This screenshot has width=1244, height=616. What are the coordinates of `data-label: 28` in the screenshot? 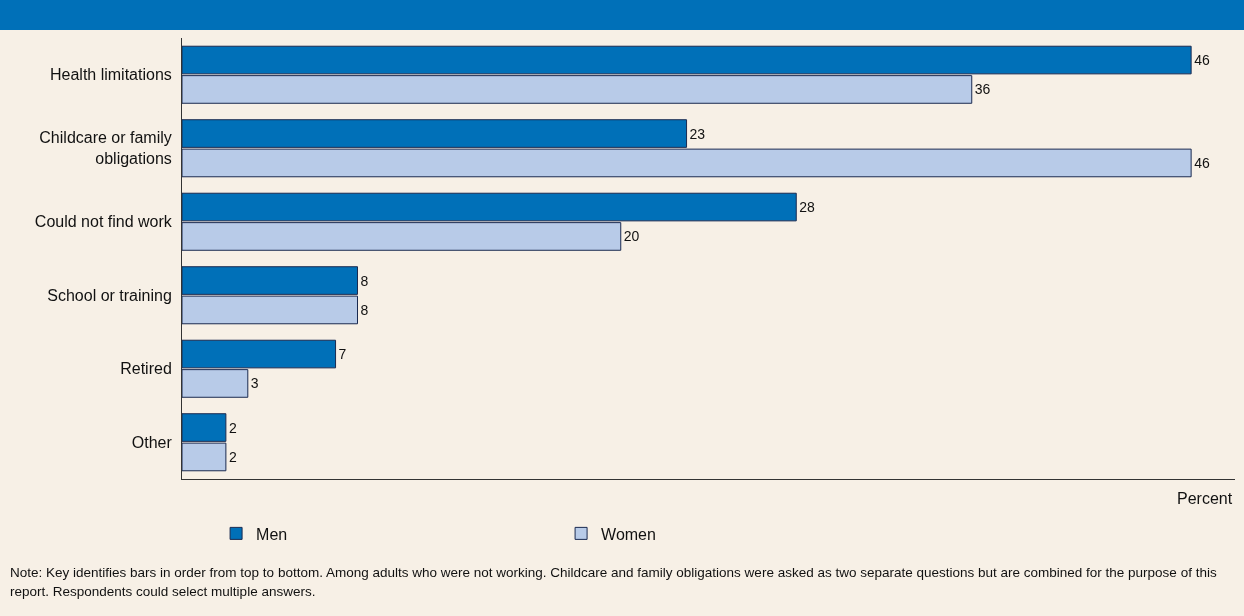 It's located at (807, 207).